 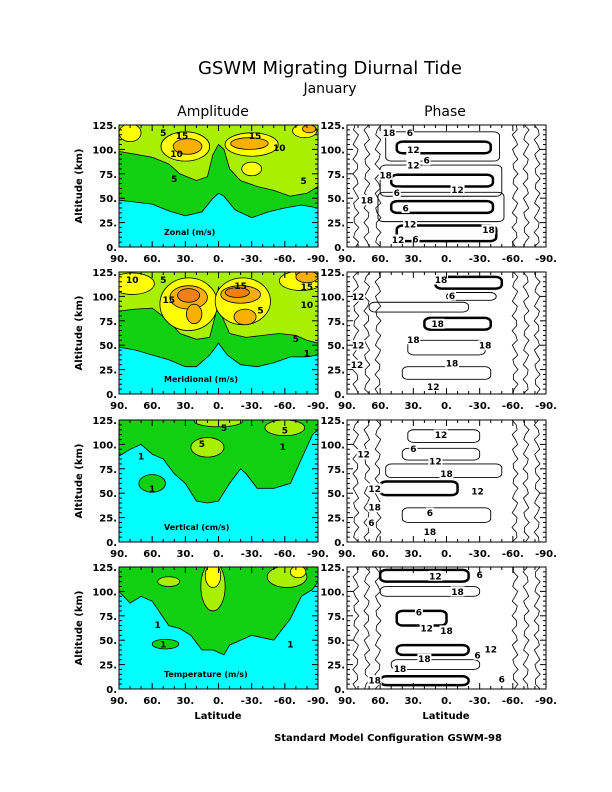 What do you see at coordinates (217, 716) in the screenshot?
I see `x-axis-label-amplitude: Latitude` at bounding box center [217, 716].